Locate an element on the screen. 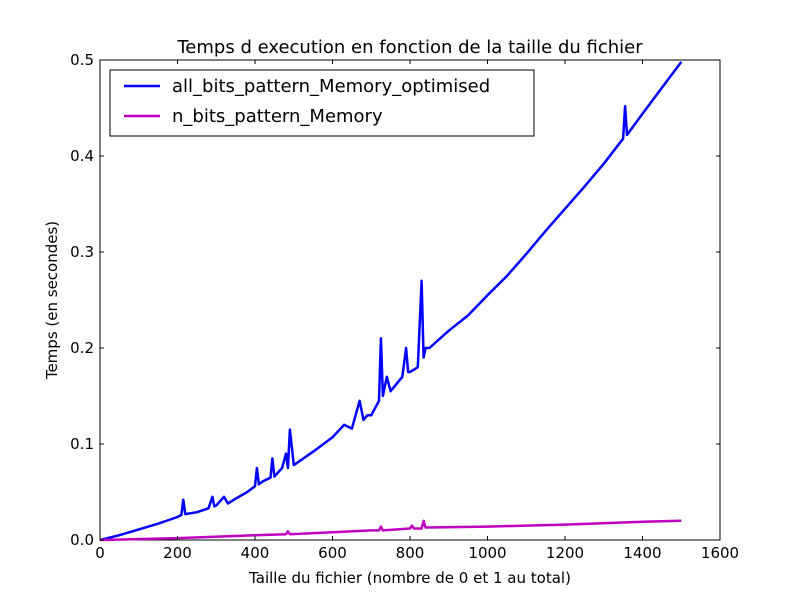 The height and width of the screenshot is (600, 800). y-tick-label: 0.3 is located at coordinates (82, 252).